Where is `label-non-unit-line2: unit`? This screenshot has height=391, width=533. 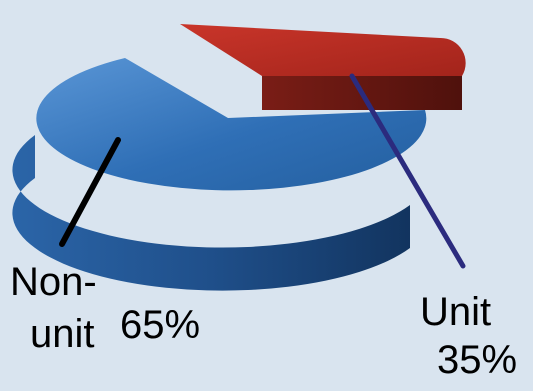 label-non-unit-line2: unit is located at coordinates (62, 334).